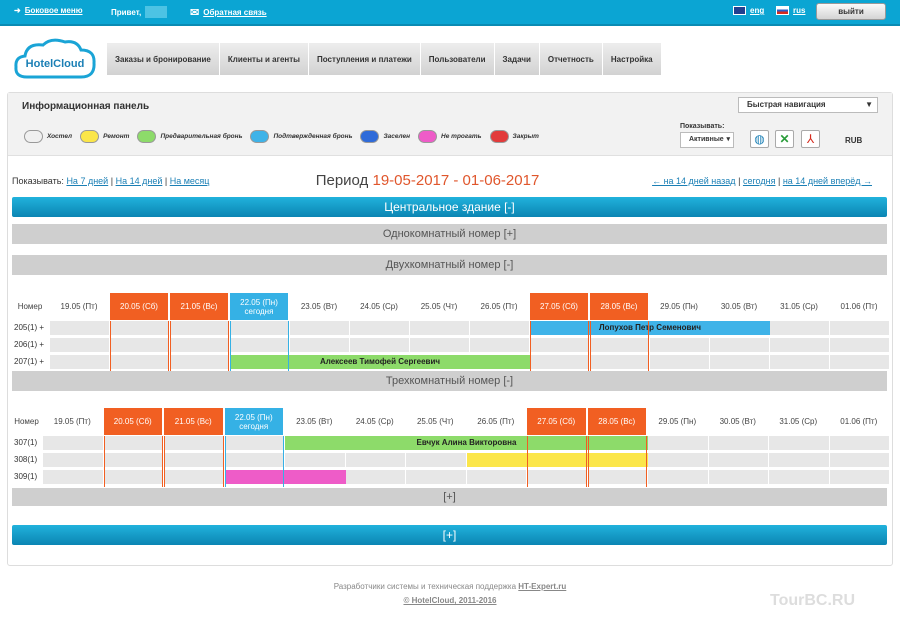 Image resolution: width=900 pixels, height=626 pixels. What do you see at coordinates (189, 181) in the screenshot?
I see `range-month-link: На месяц` at bounding box center [189, 181].